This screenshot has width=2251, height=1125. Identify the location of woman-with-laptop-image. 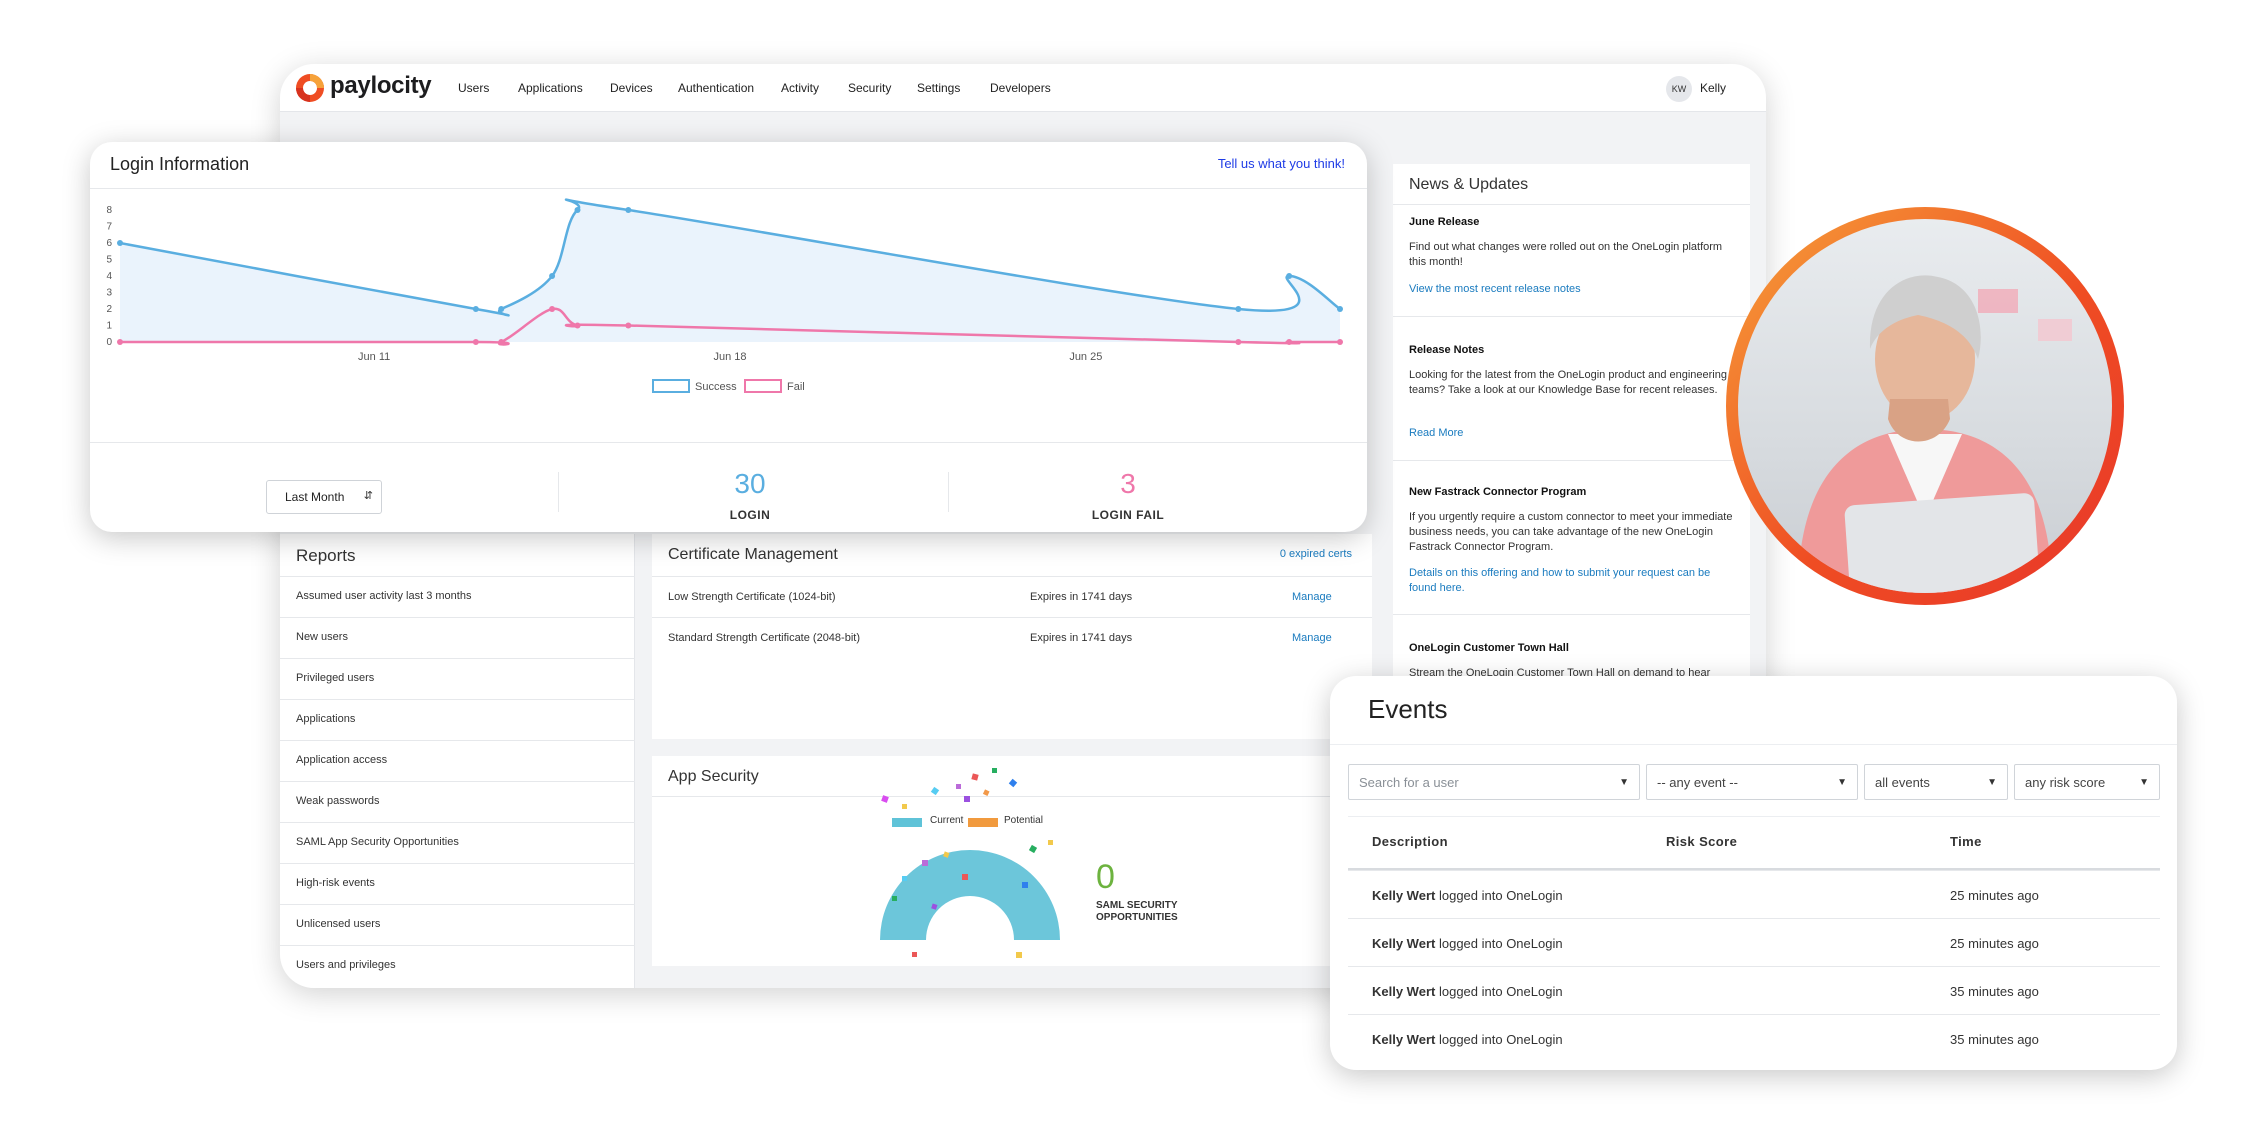
(1925, 406).